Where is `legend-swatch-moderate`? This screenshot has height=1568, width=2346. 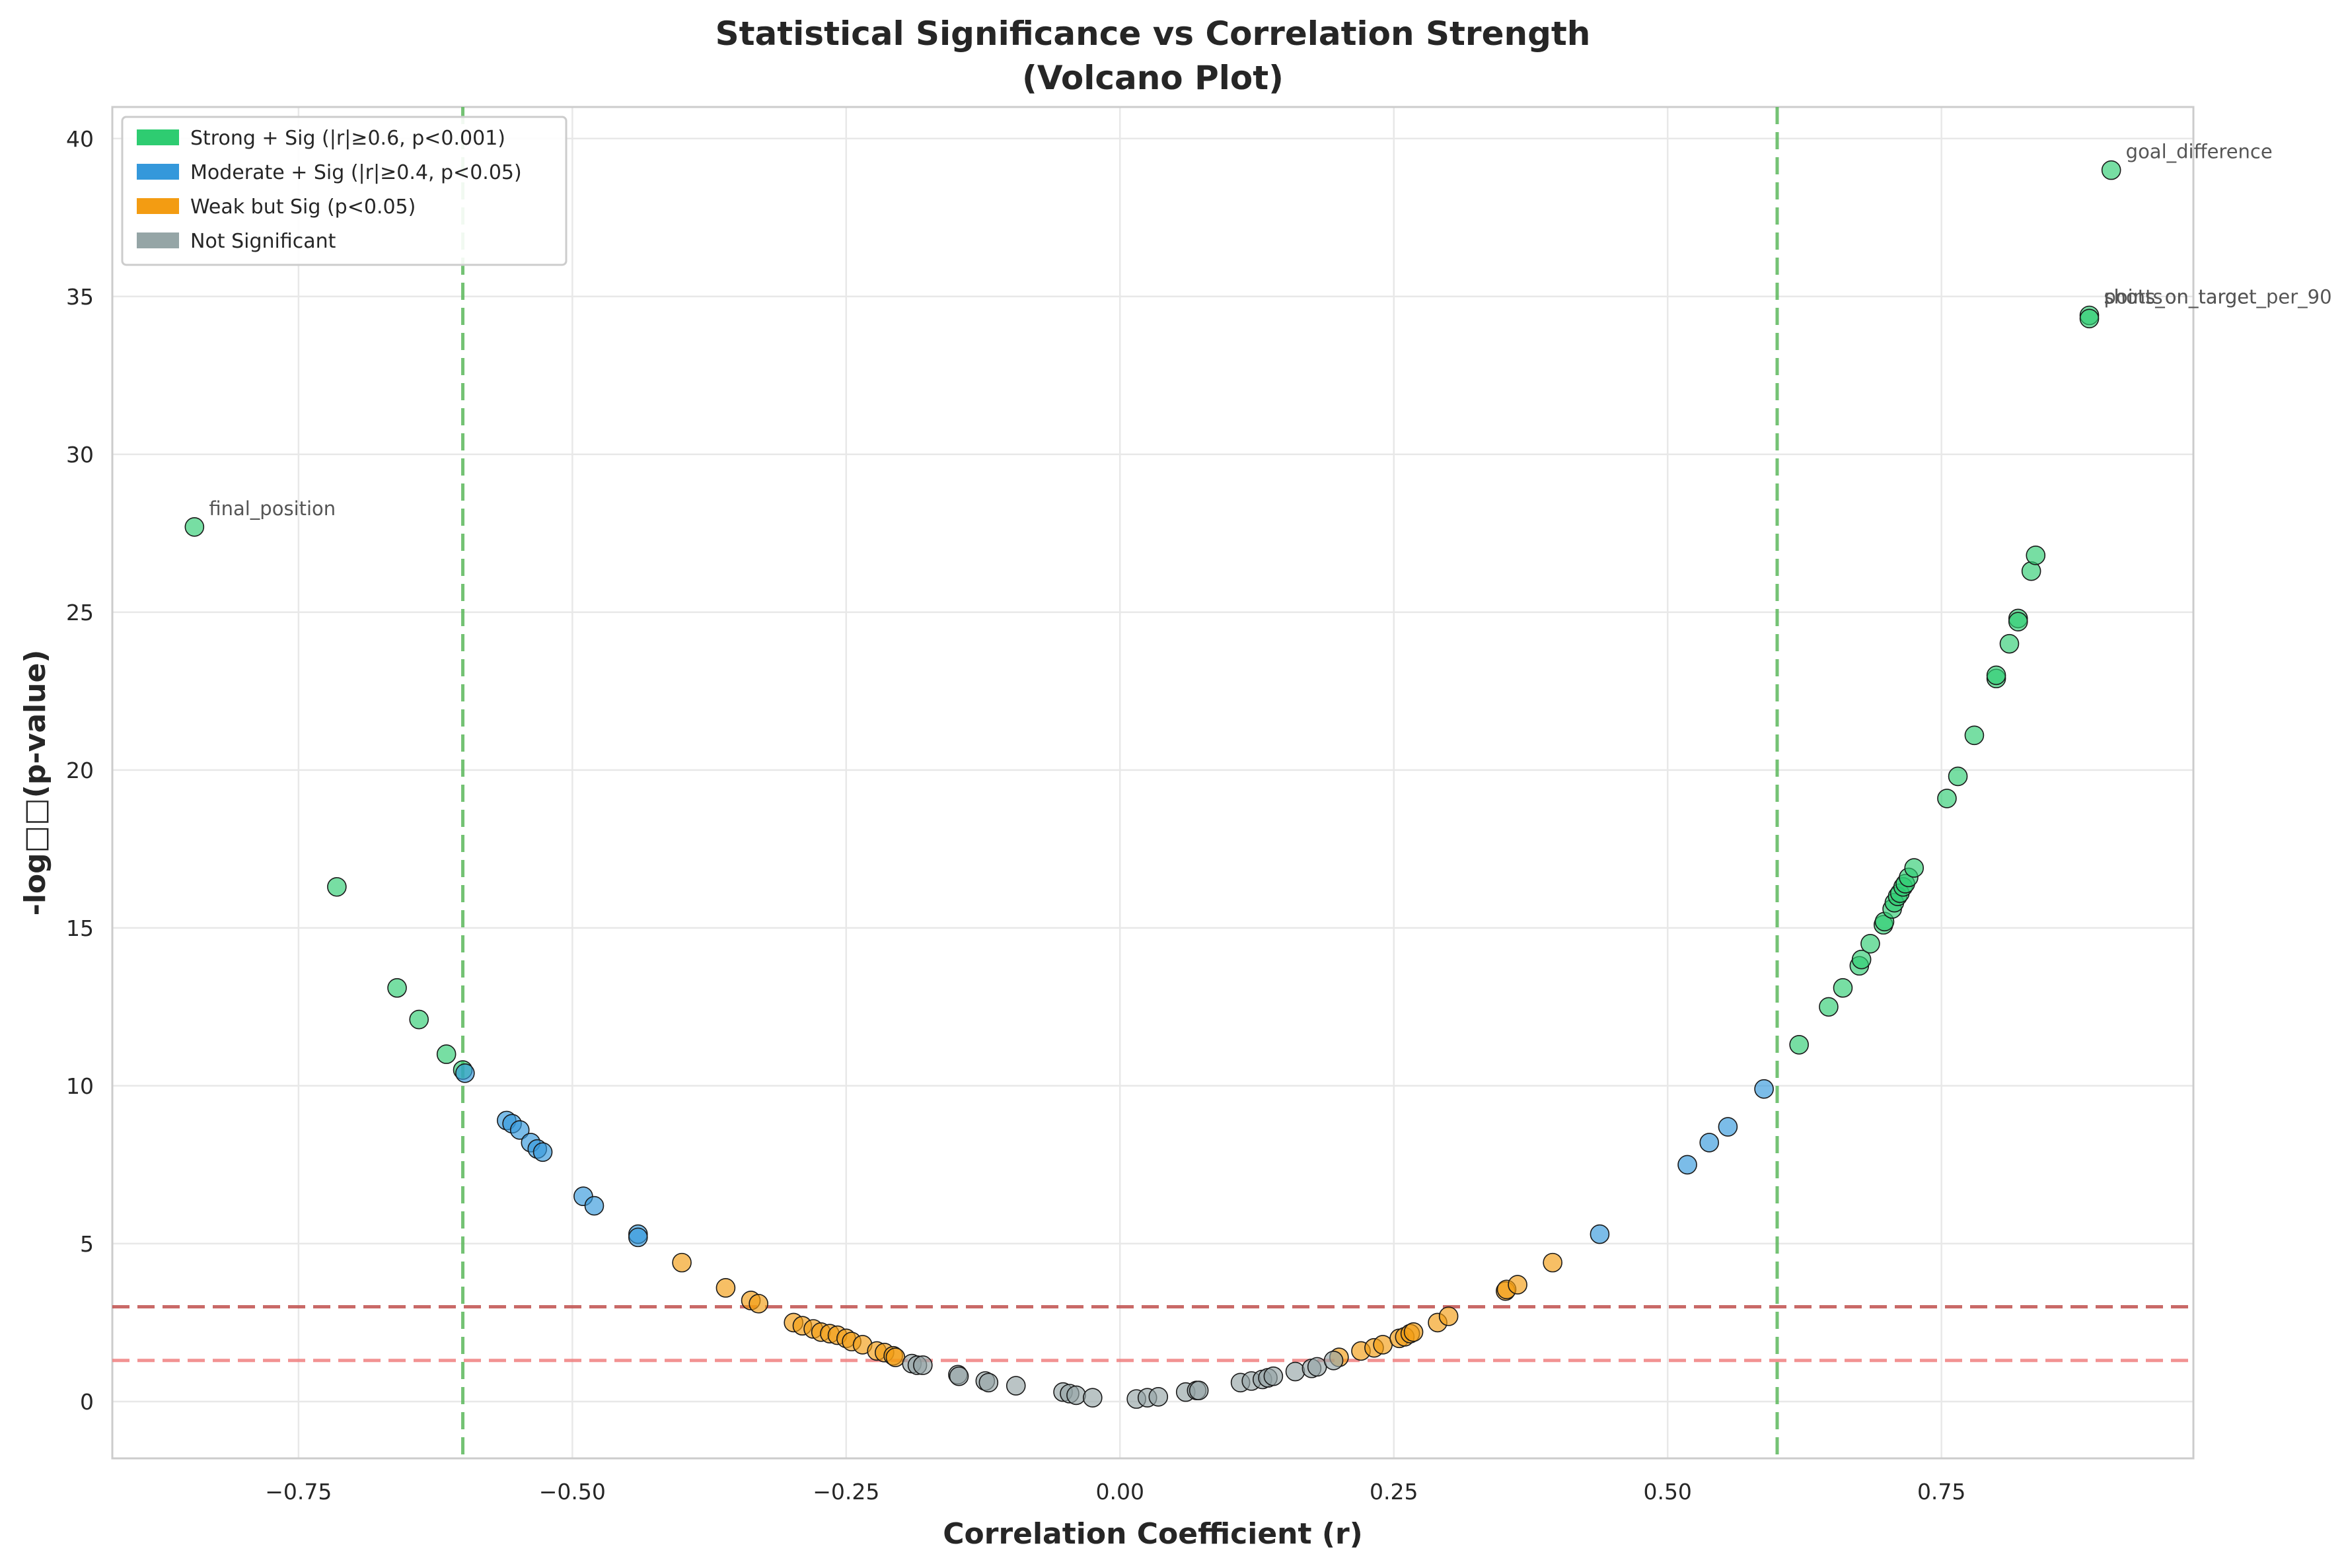 legend-swatch-moderate is located at coordinates (158, 172).